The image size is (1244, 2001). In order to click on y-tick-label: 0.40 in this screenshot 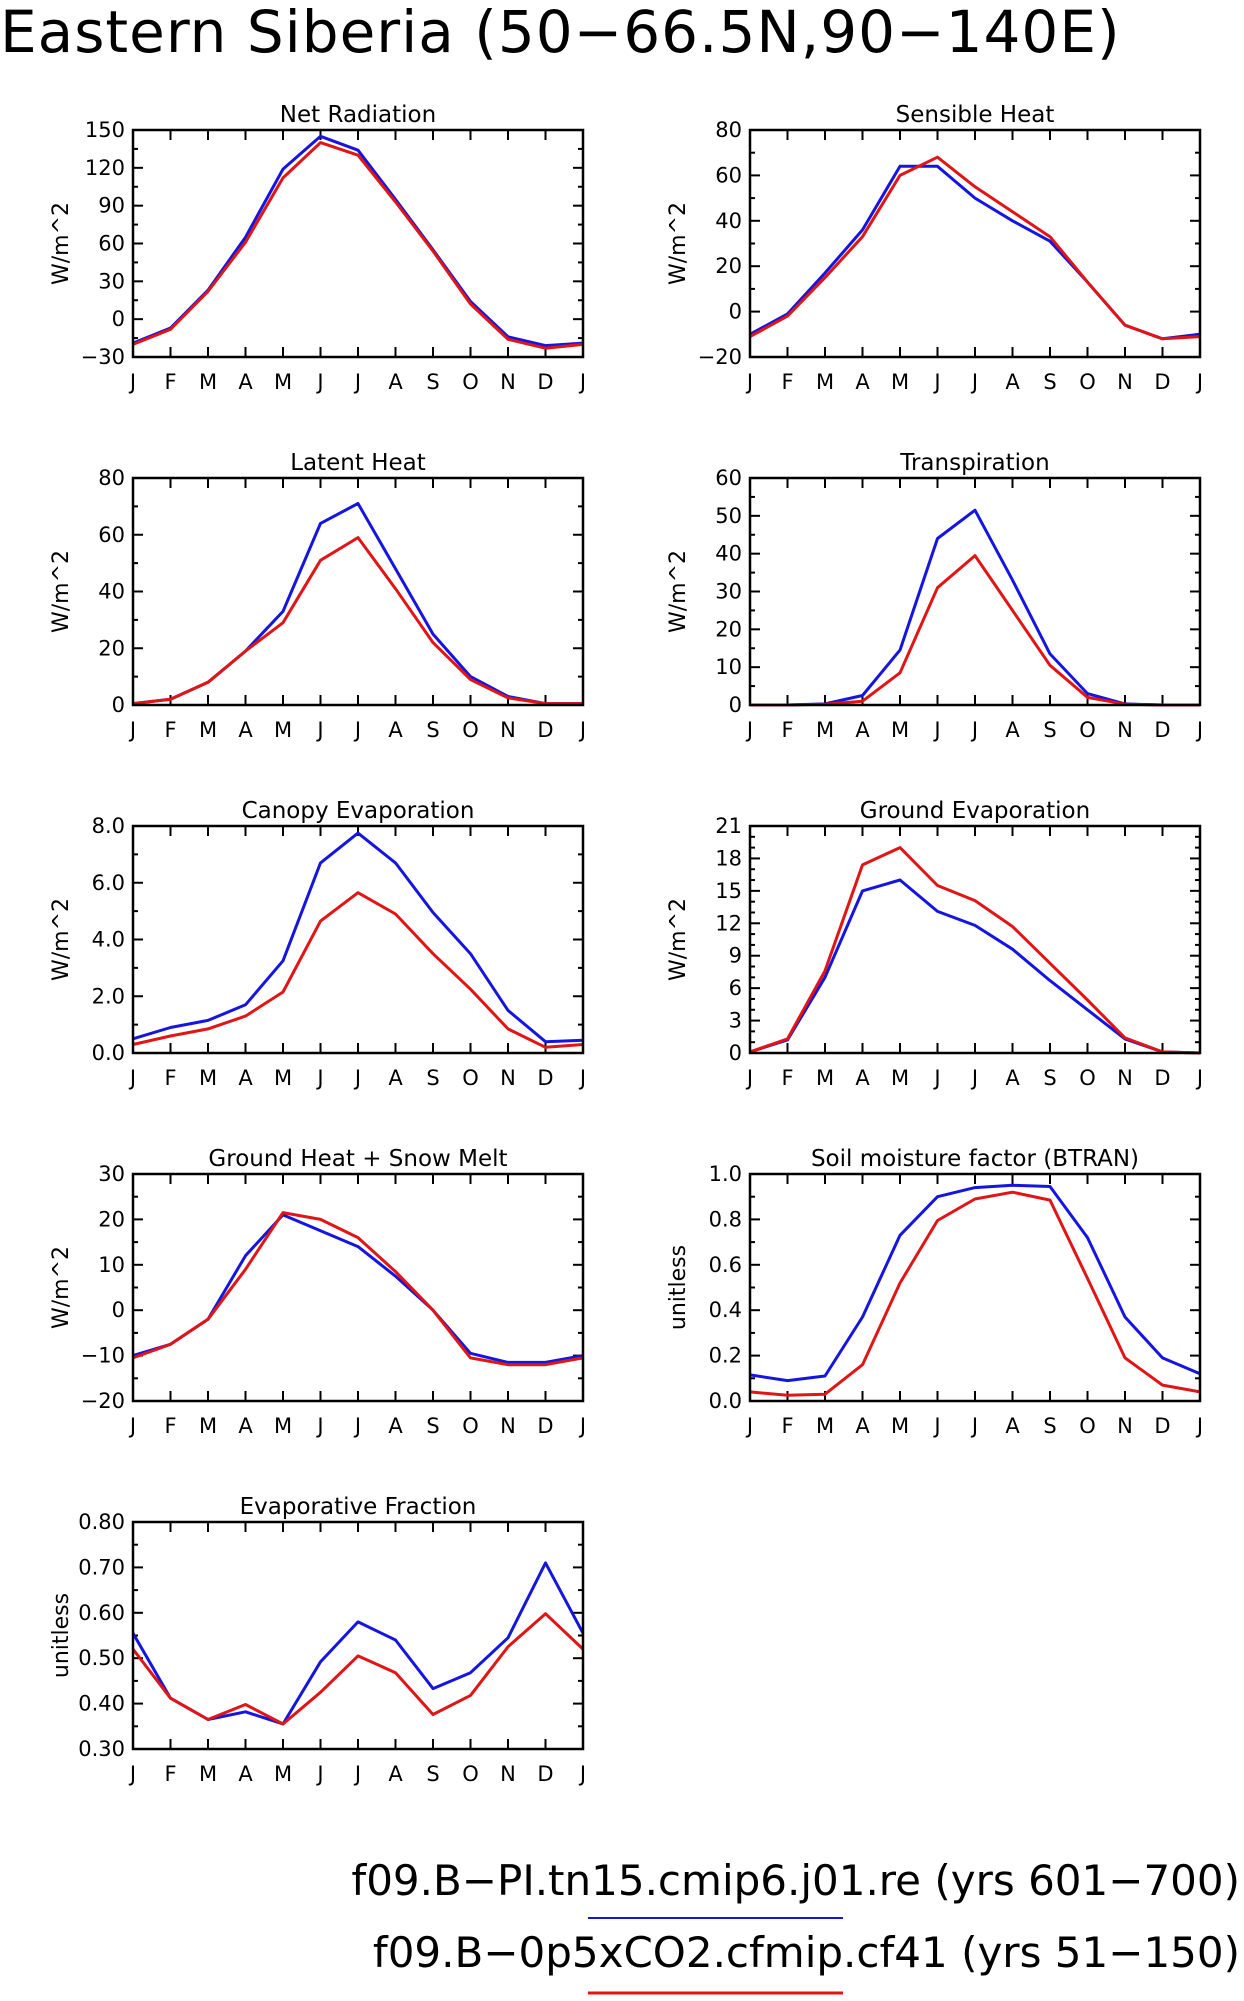, I will do `click(101, 1704)`.